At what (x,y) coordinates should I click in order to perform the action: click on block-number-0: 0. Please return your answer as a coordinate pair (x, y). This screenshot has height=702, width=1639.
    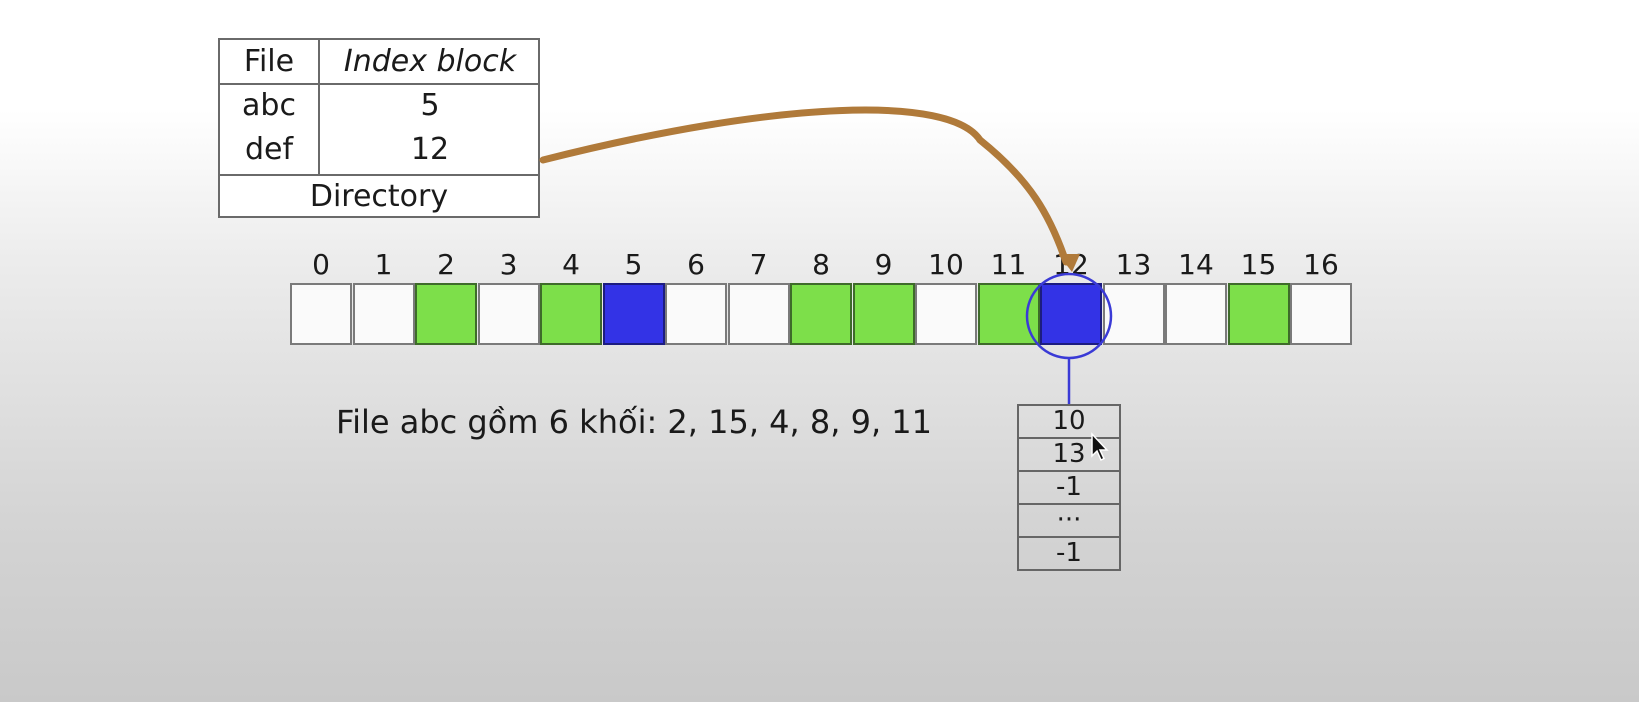
    Looking at the image, I should click on (321, 264).